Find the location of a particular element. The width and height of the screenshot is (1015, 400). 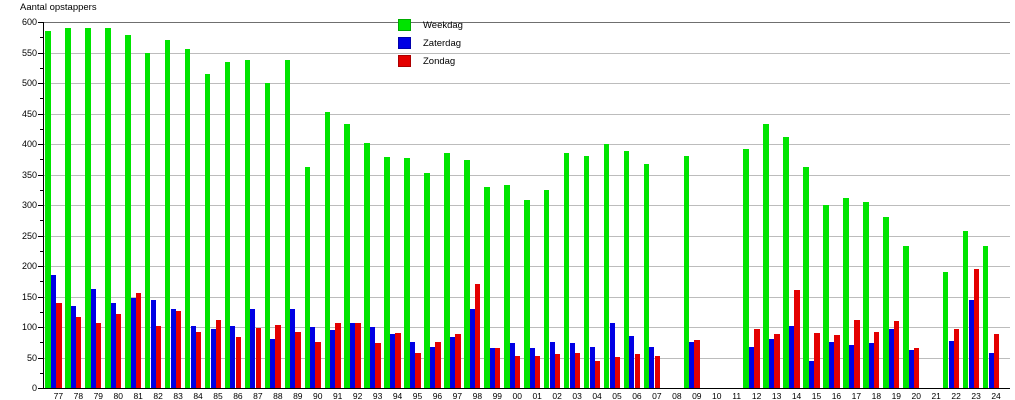

y-tick-label: 500 is located at coordinates (29, 83).